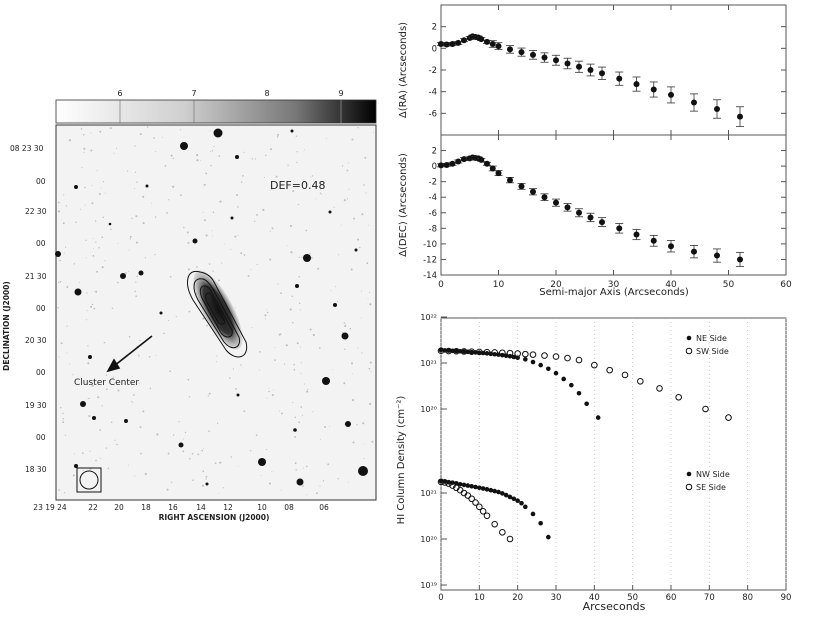 This screenshot has height=623, width=830. I want to click on dec-tick: 22 30, so click(36, 211).